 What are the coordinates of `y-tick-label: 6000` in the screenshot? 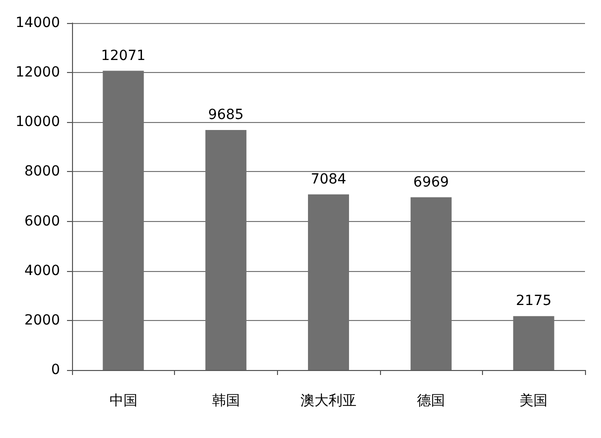 It's located at (42, 221).